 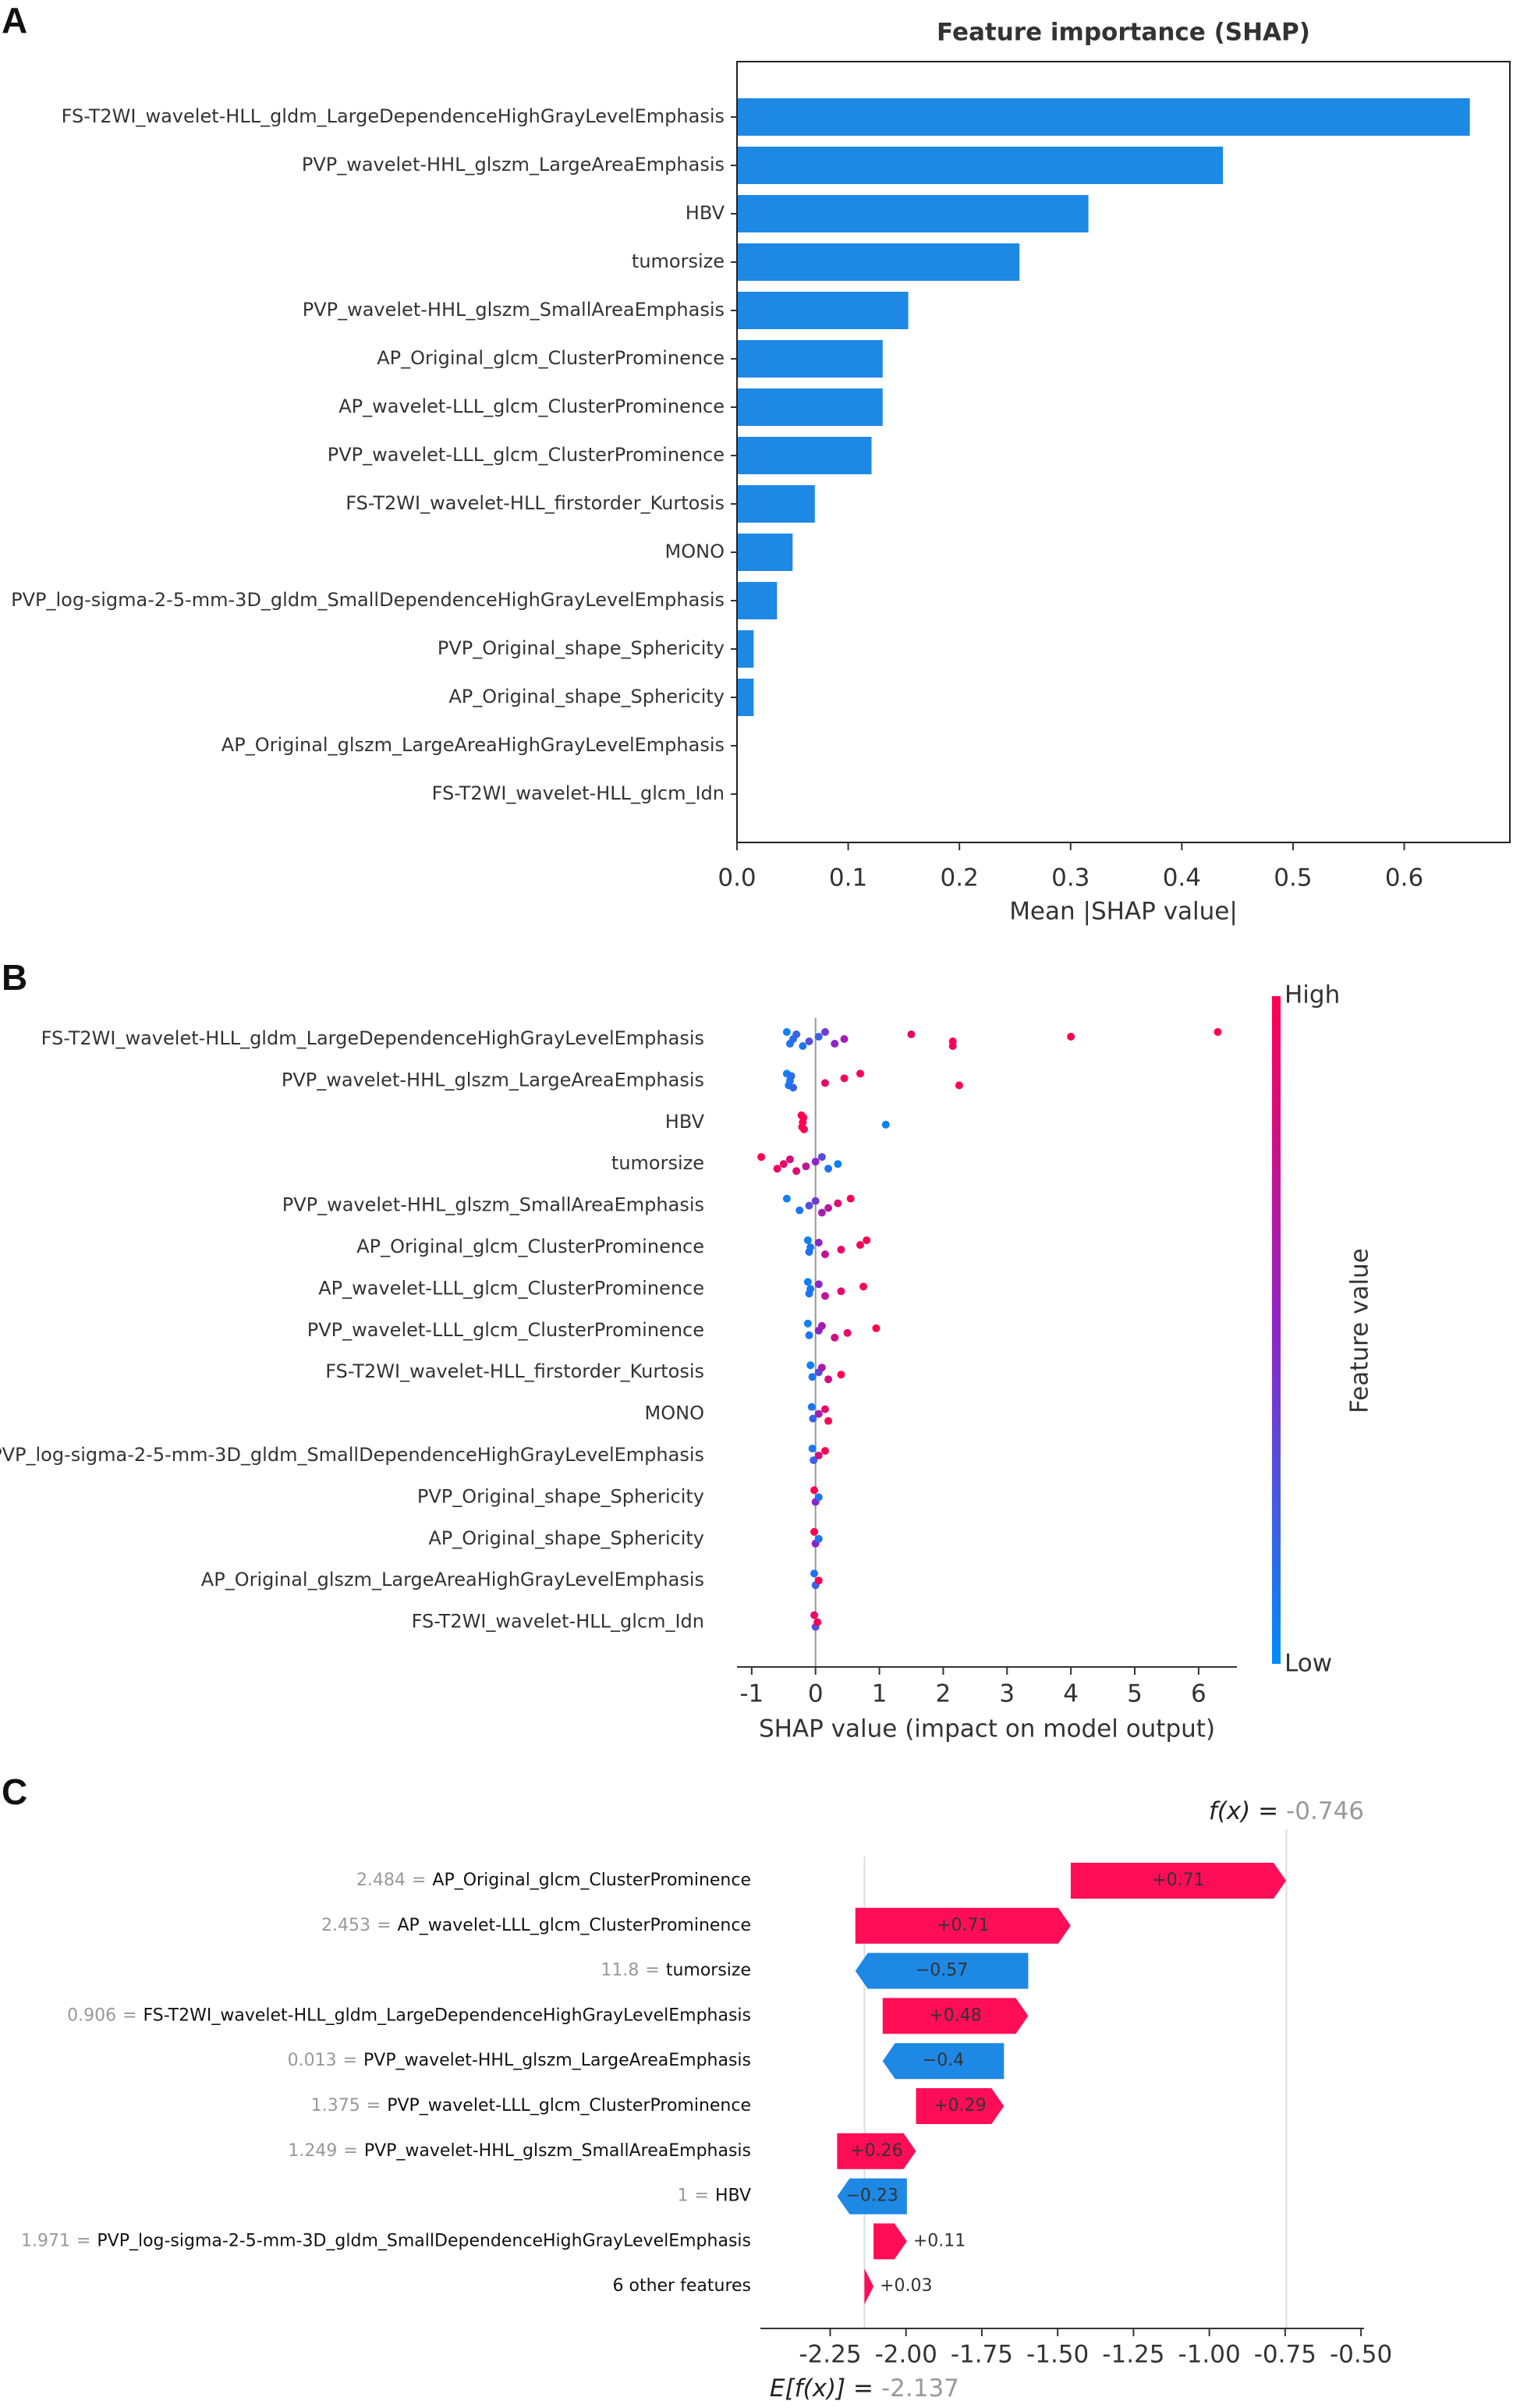 I want to click on fx-label: f(x) = -0.746, so click(x=1286, y=1811).